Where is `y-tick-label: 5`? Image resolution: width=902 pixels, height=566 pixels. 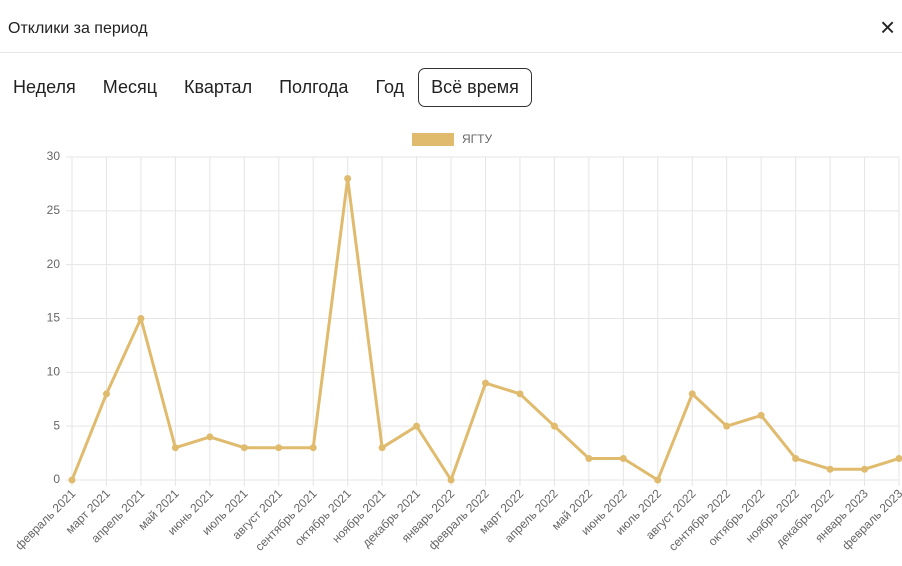
y-tick-label: 5 is located at coordinates (56, 425).